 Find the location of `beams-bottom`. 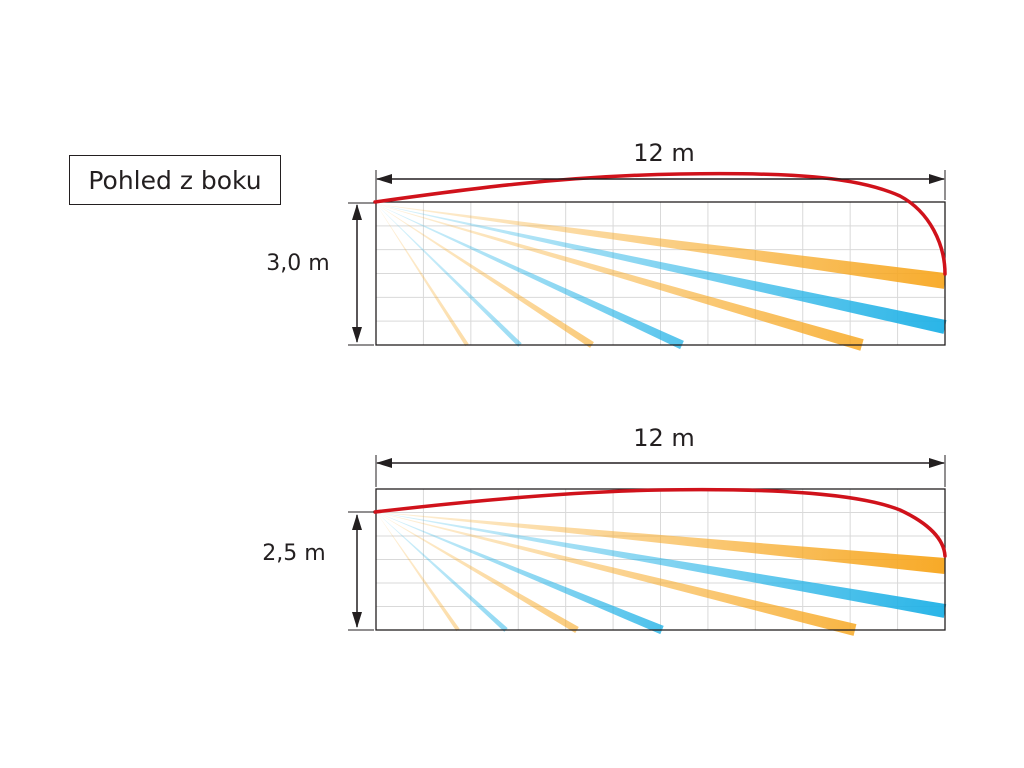

beams-bottom is located at coordinates (661, 574).